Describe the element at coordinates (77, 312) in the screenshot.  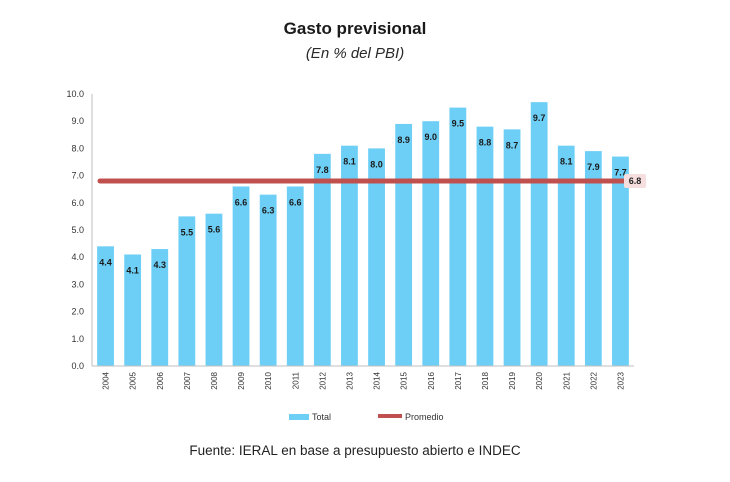
I see `y-tick-label: 2.0` at that location.